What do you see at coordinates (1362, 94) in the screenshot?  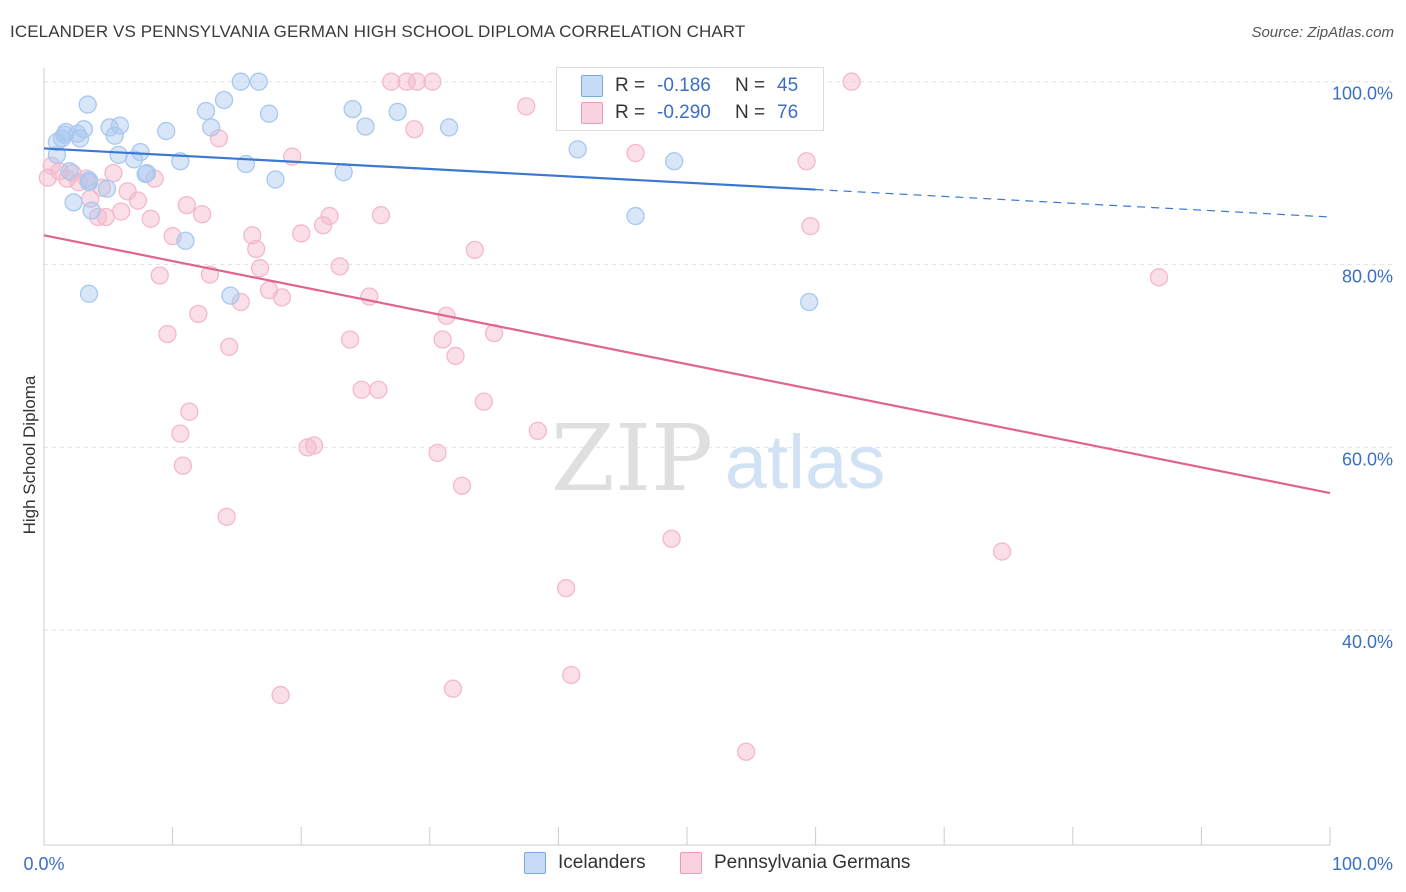 I see `y-tick-label: 100.0%` at bounding box center [1362, 94].